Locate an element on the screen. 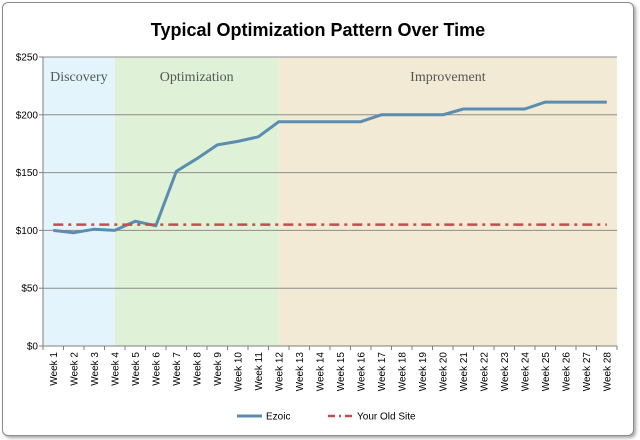 This screenshot has height=440, width=640. legend-label: Ezoic is located at coordinates (278, 417).